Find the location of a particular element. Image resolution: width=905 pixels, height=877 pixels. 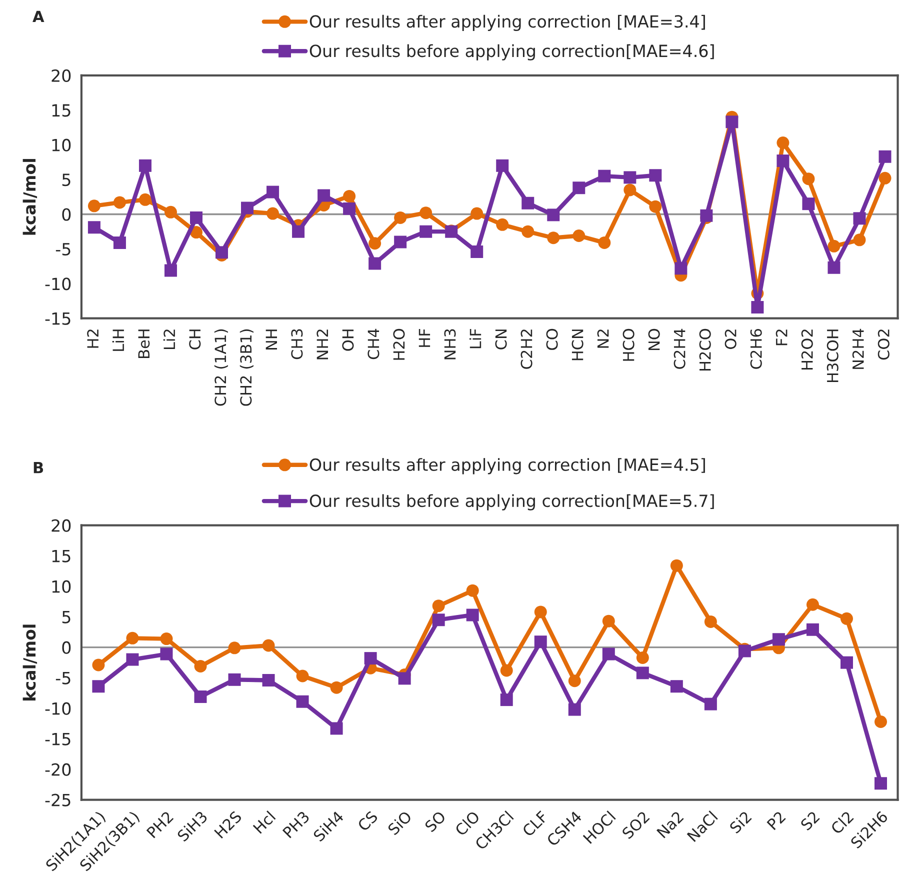

x-tick-label: LiH is located at coordinates (118, 340).